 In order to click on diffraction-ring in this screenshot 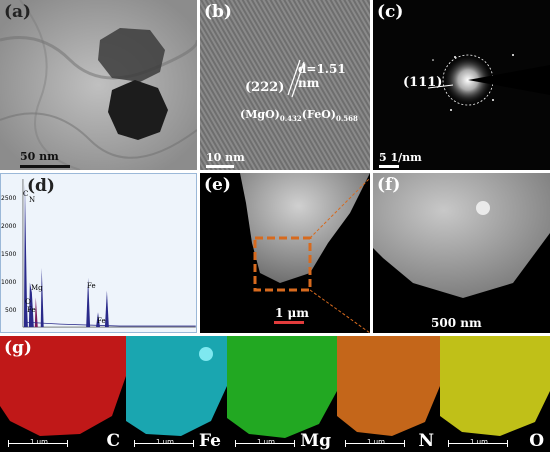, I will do `click(488, 82)`.